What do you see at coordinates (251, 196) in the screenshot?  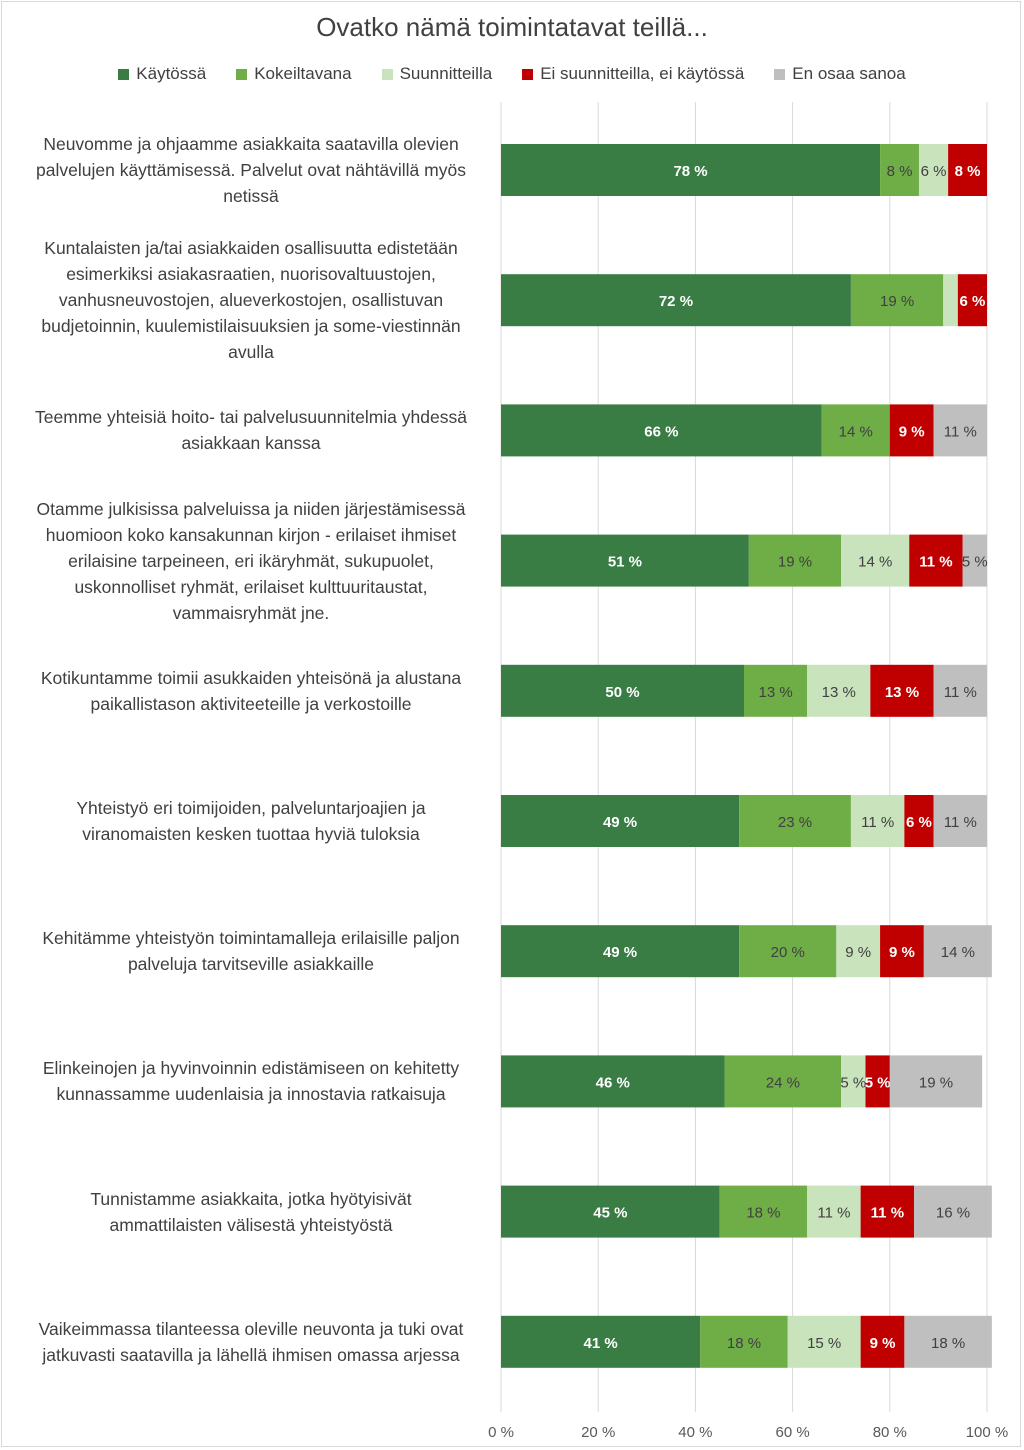 I see `category-label-line: netissä` at bounding box center [251, 196].